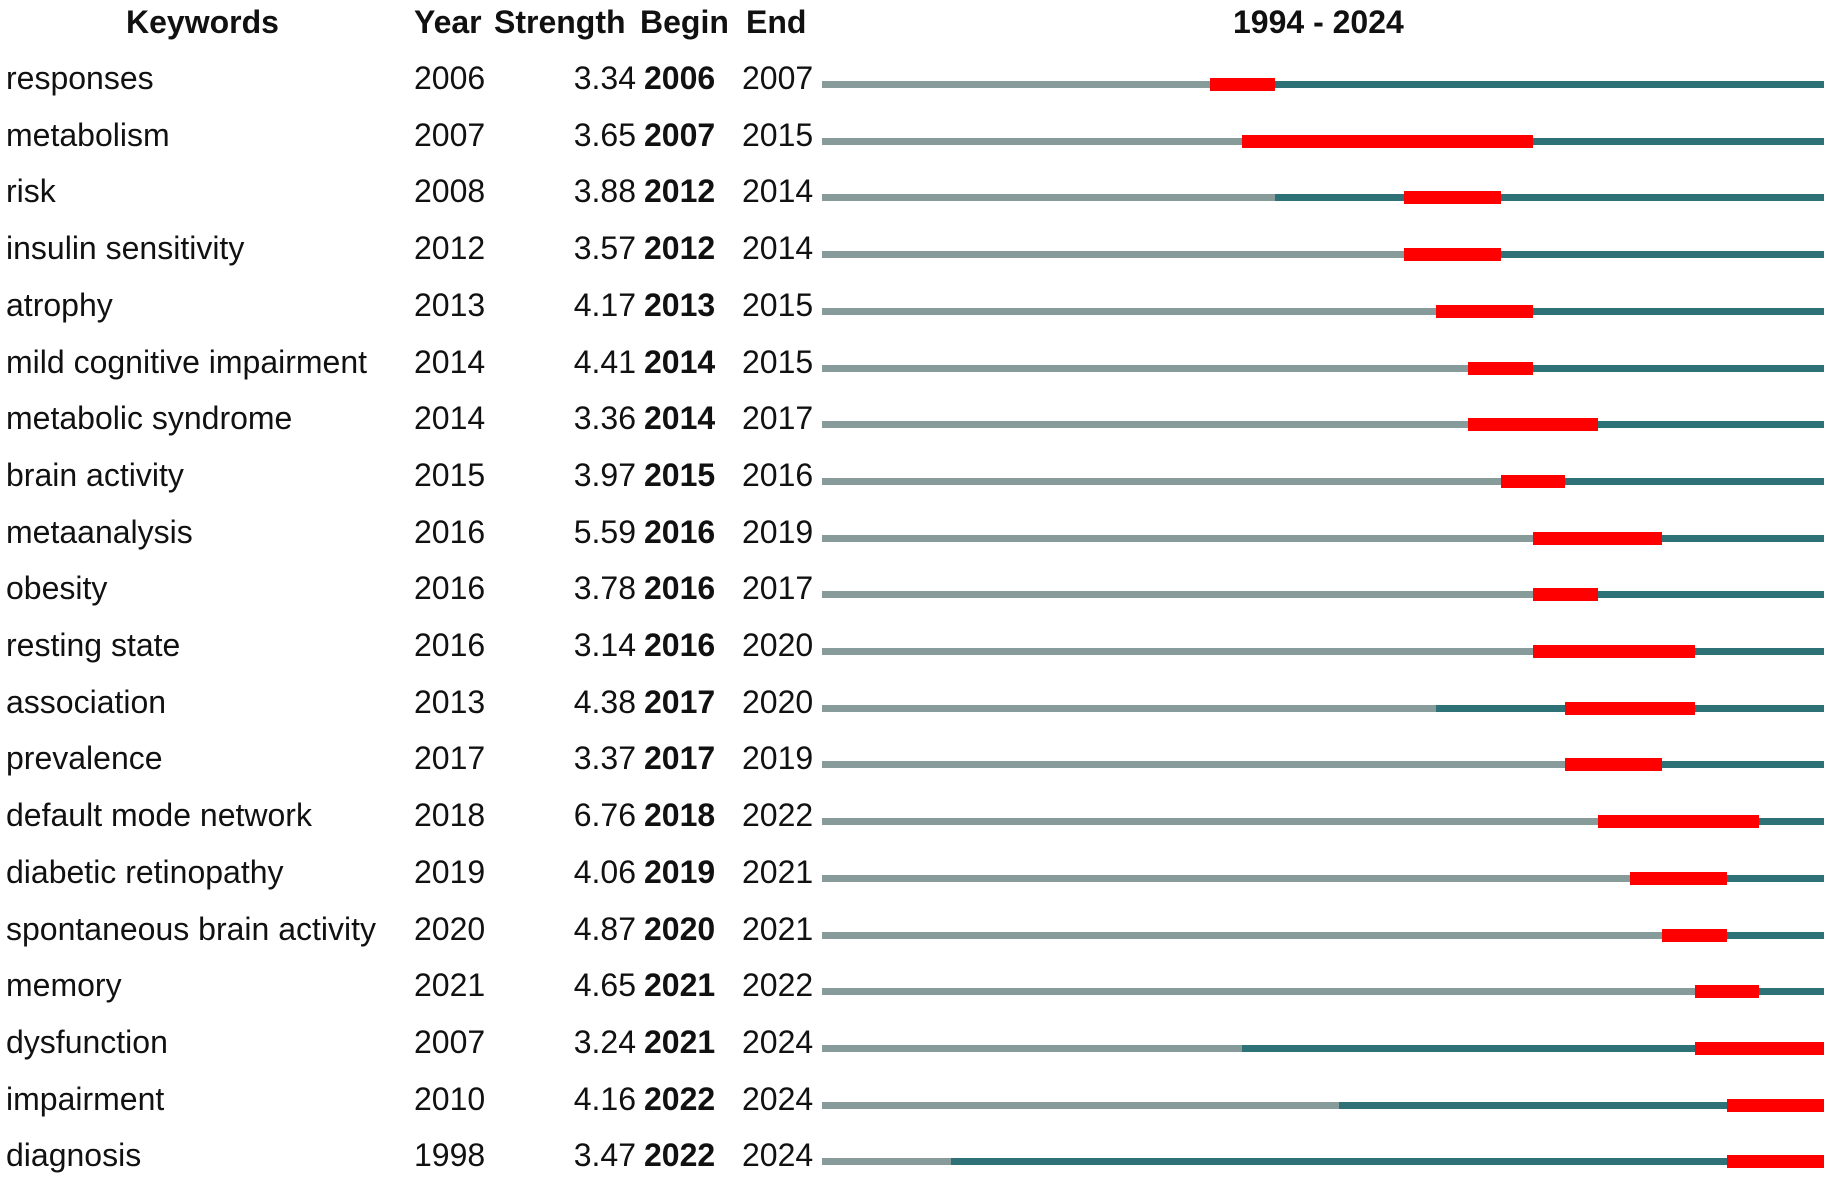  I want to click on strength-value: 6.76, so click(604, 815).